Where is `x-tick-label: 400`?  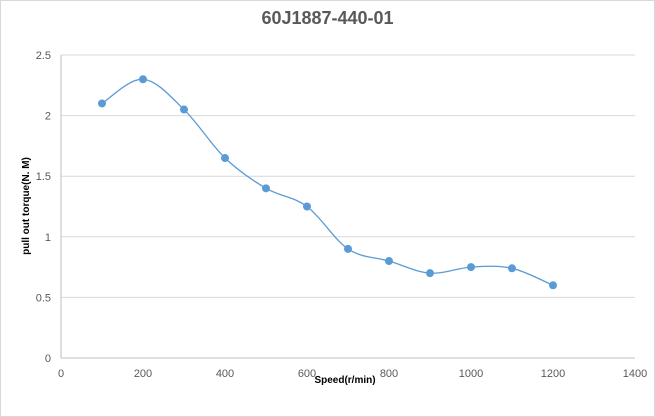 x-tick-label: 400 is located at coordinates (225, 374).